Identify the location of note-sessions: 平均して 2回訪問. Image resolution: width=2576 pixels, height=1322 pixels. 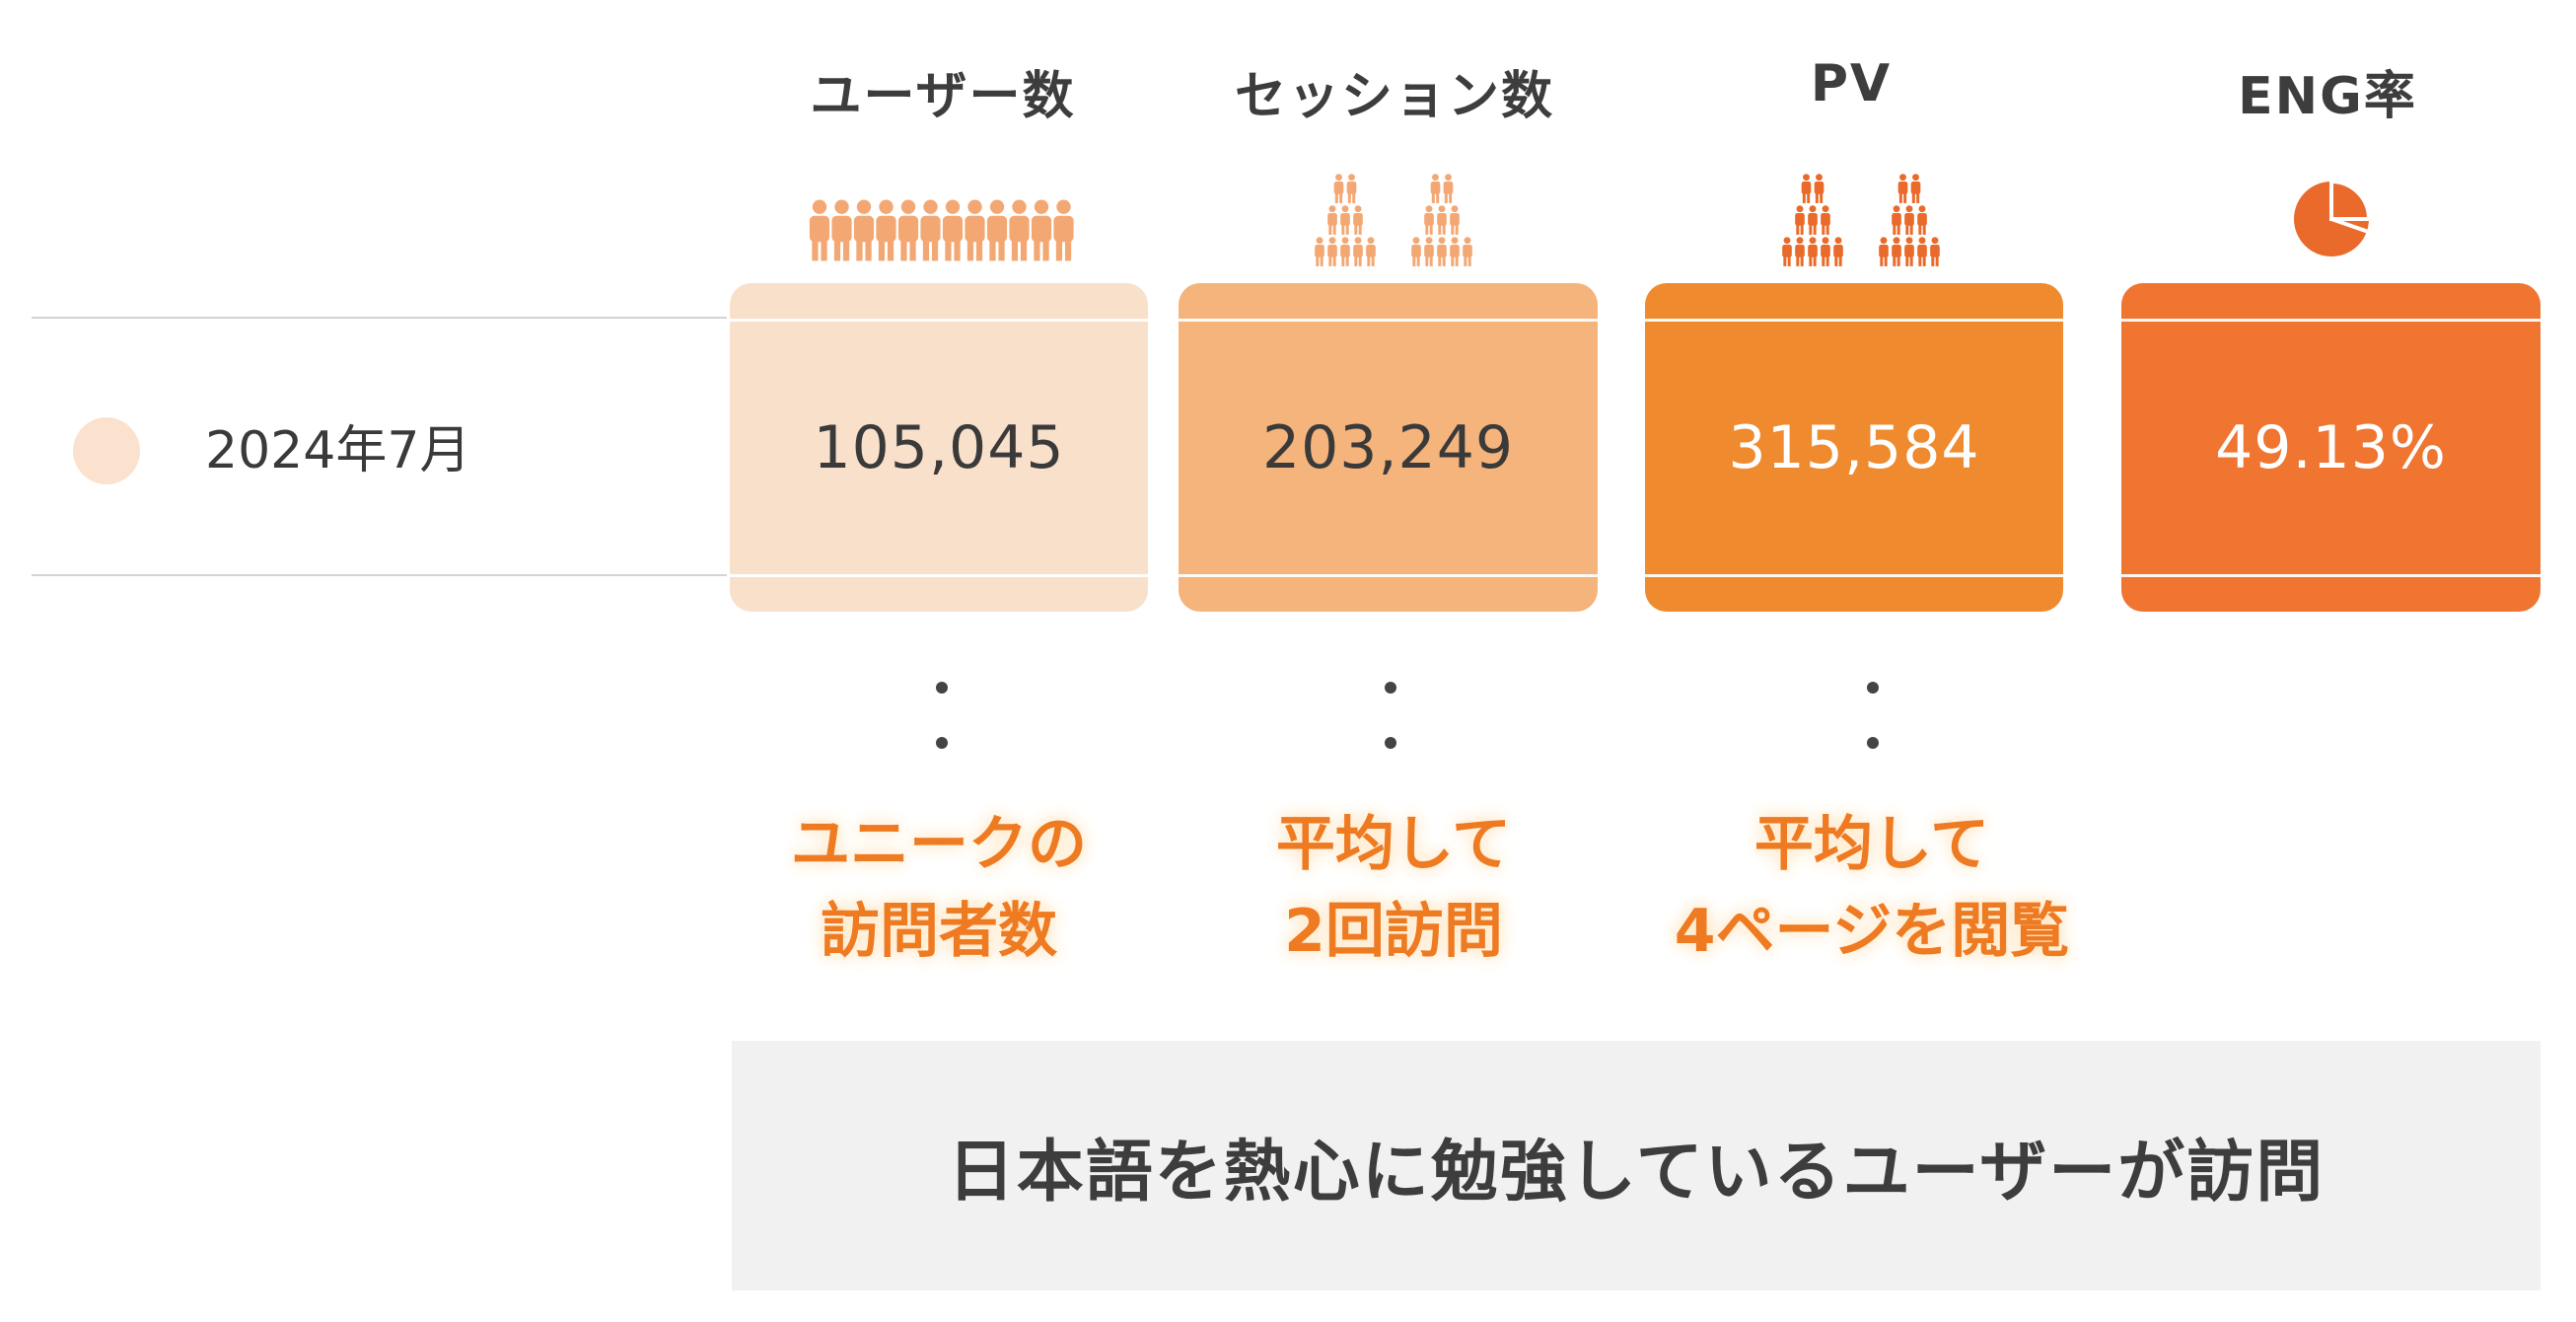
(1393, 888).